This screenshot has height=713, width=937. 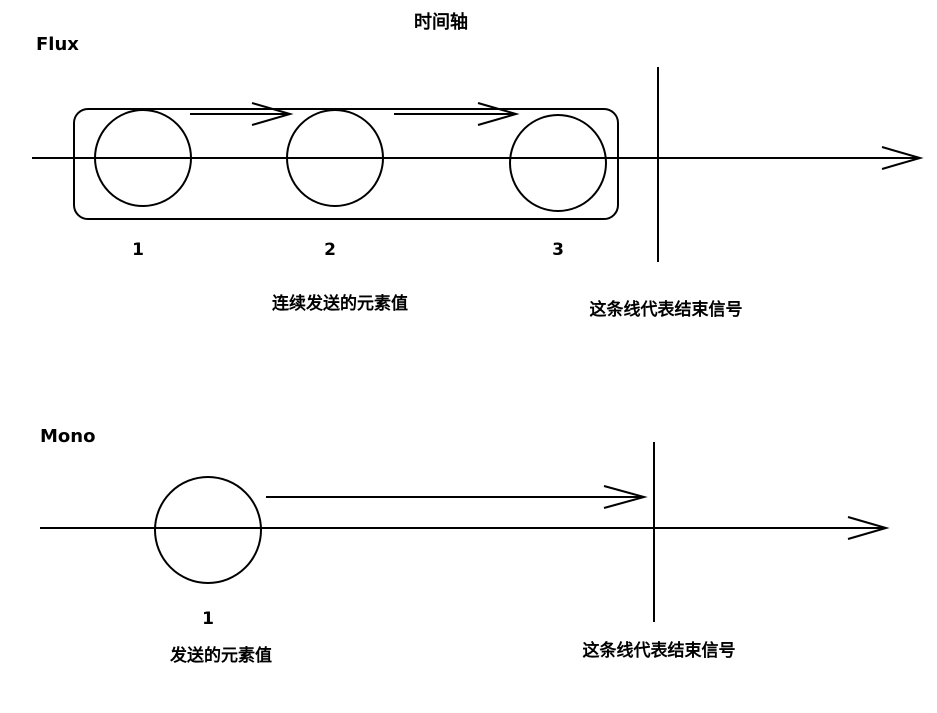 What do you see at coordinates (67, 436) in the screenshot?
I see `mono-label: Mono` at bounding box center [67, 436].